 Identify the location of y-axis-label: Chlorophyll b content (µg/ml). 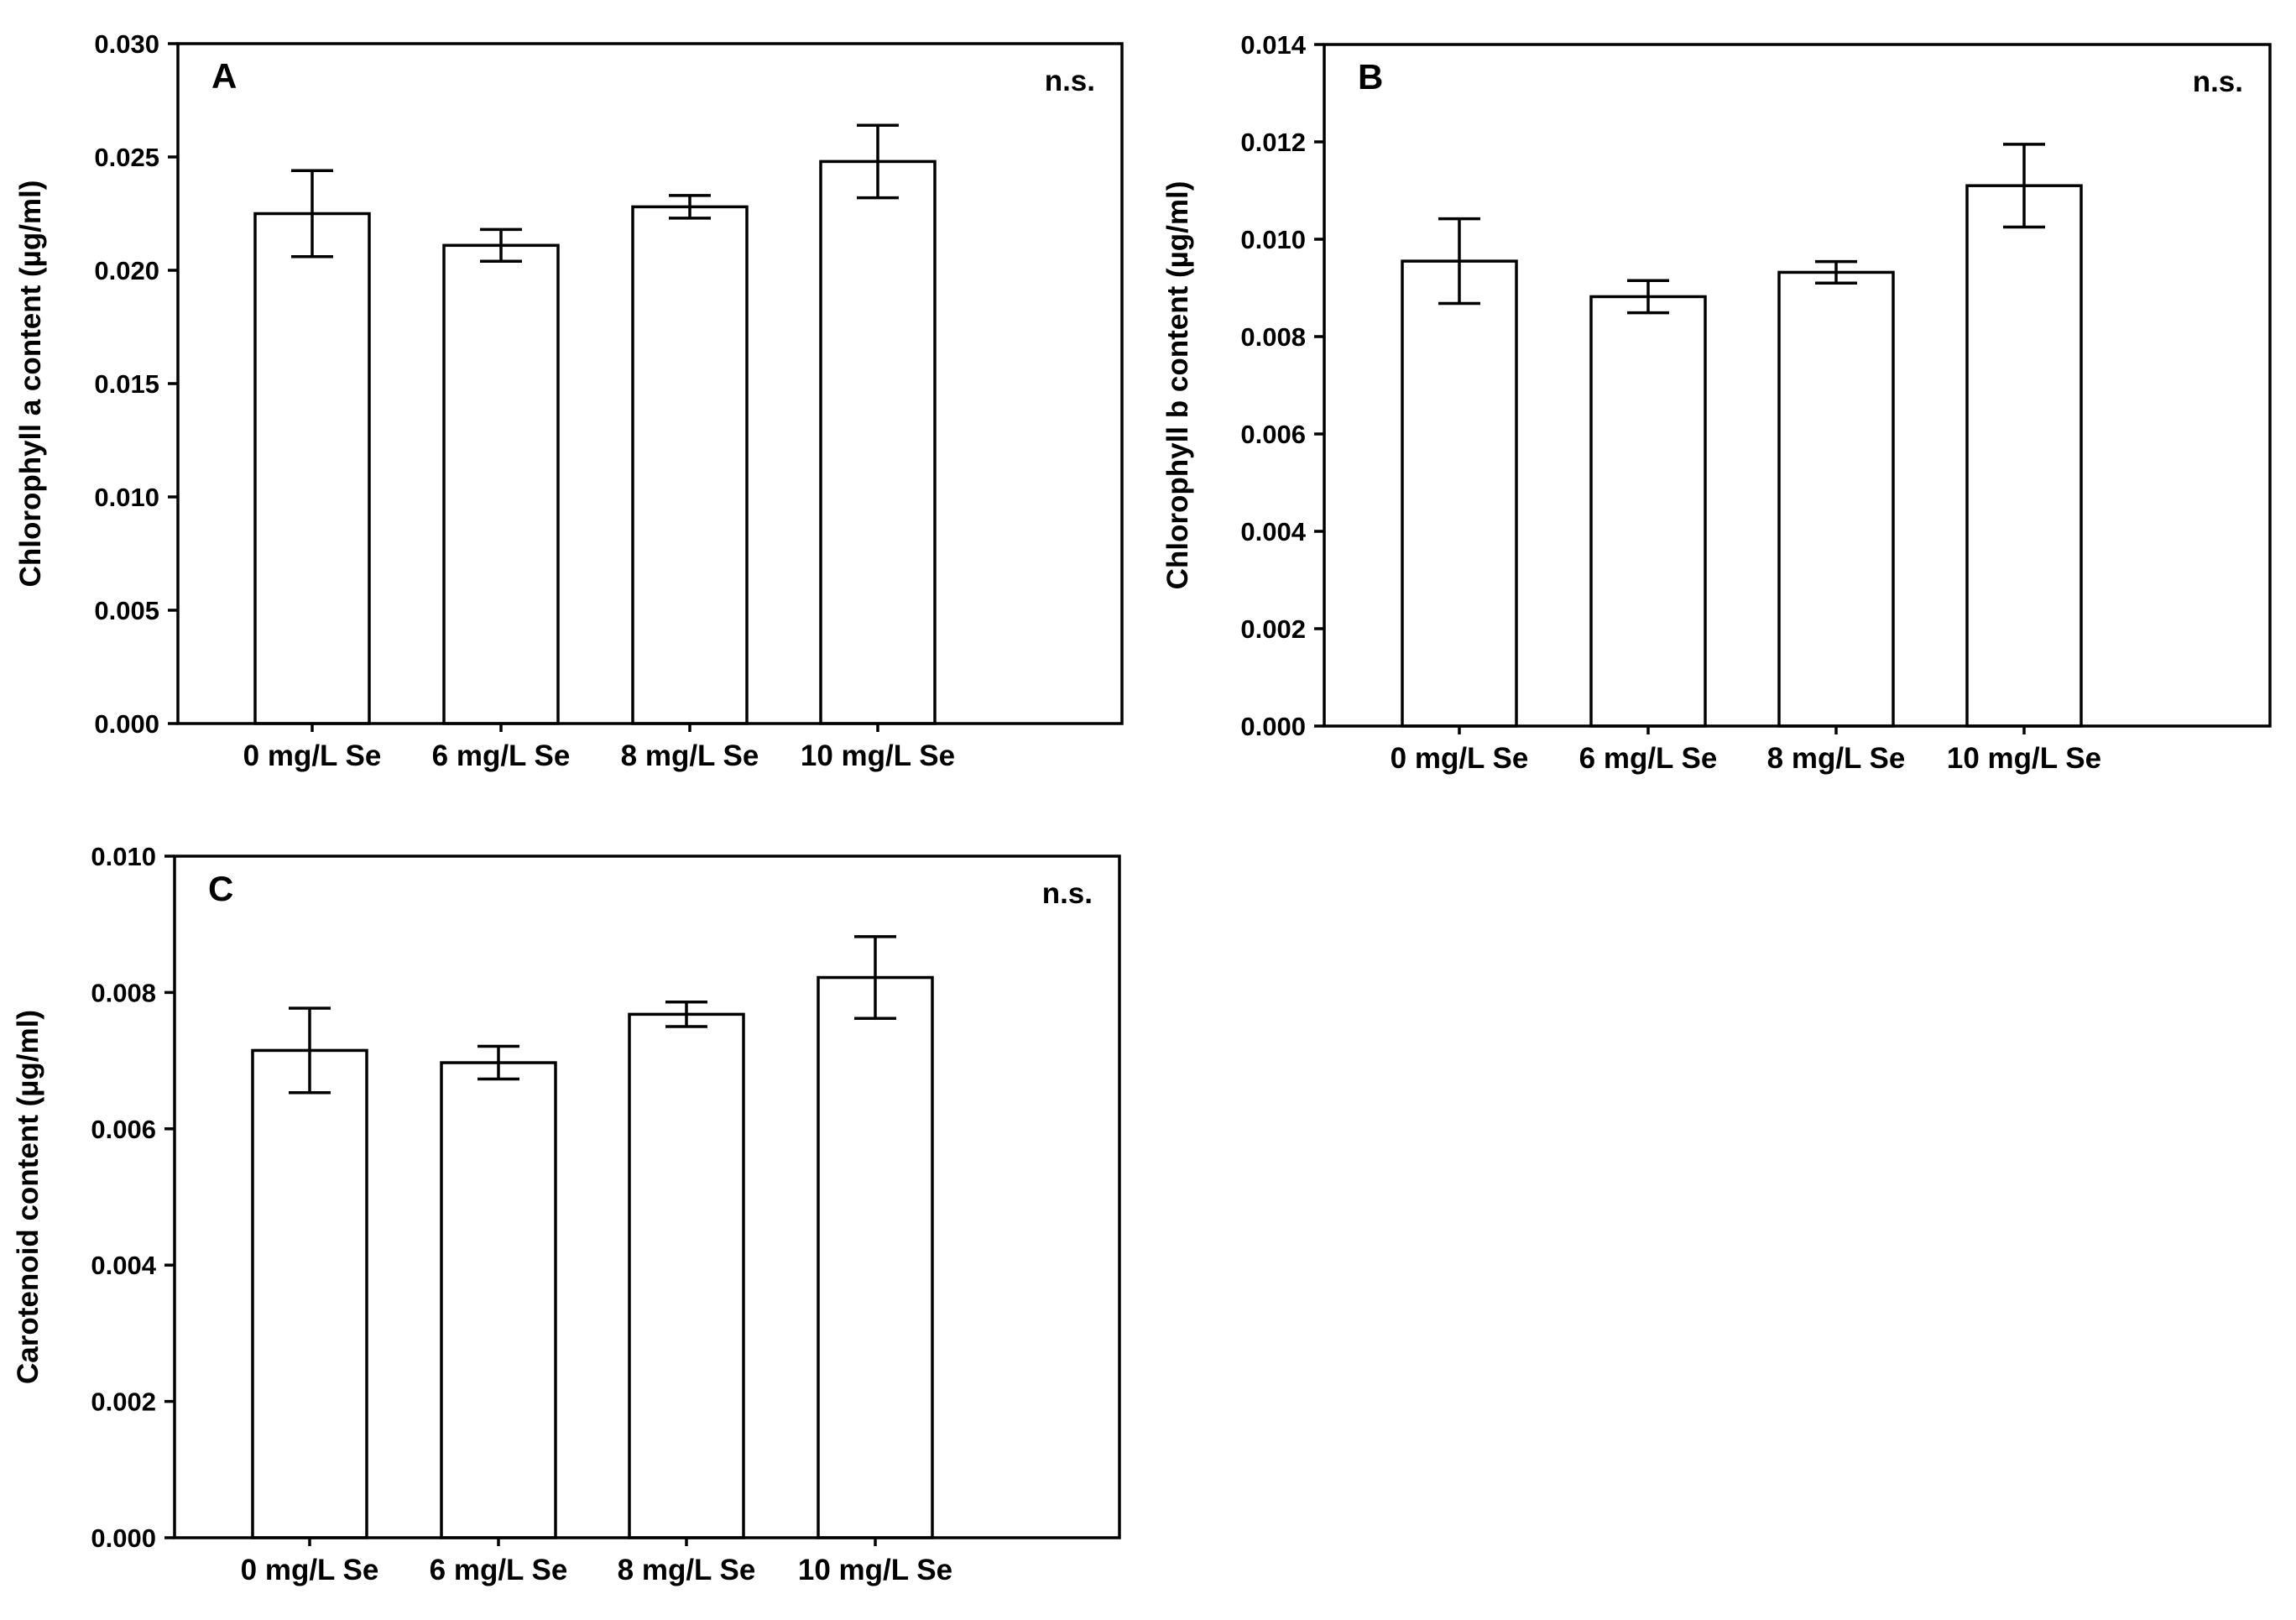
(1177, 385).